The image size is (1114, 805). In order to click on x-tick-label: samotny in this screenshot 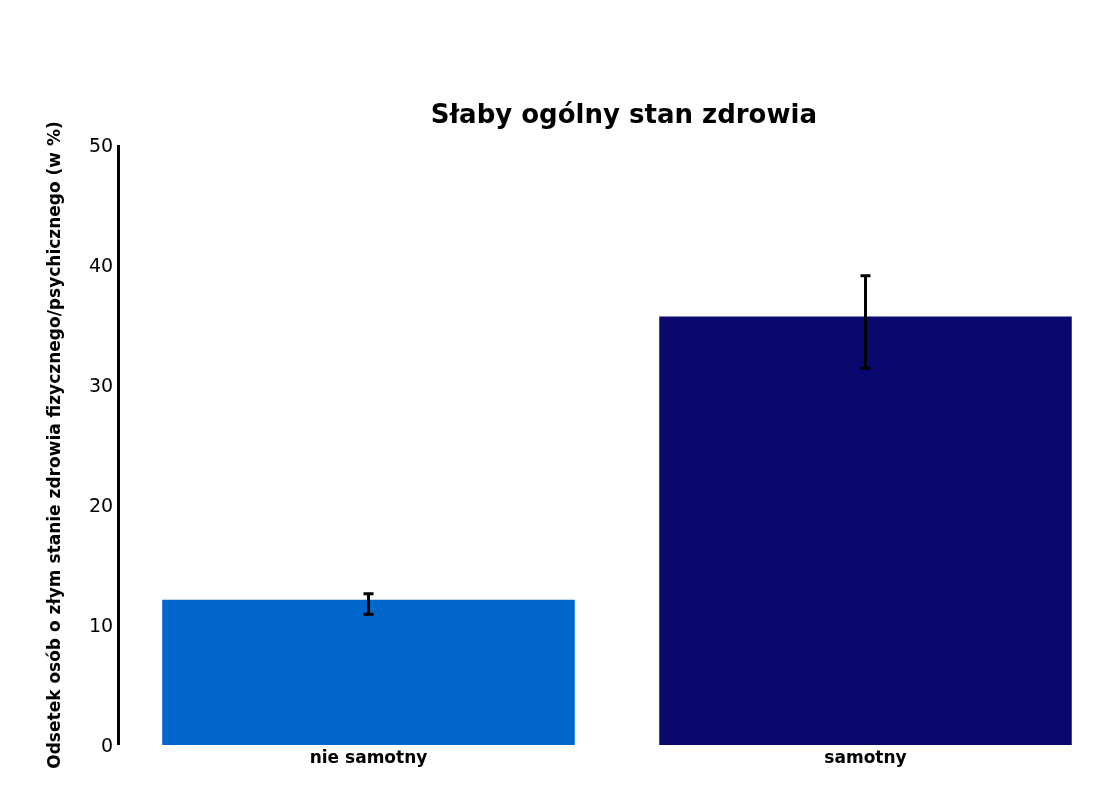, I will do `click(865, 757)`.